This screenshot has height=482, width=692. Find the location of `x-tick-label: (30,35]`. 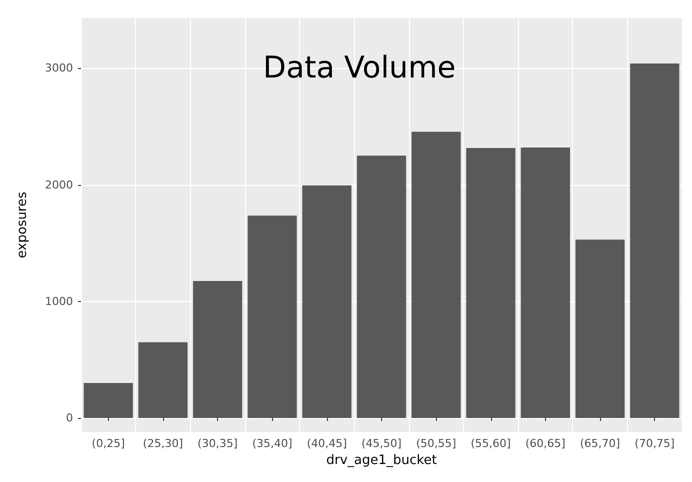

x-tick-label: (30,35] is located at coordinates (218, 443).